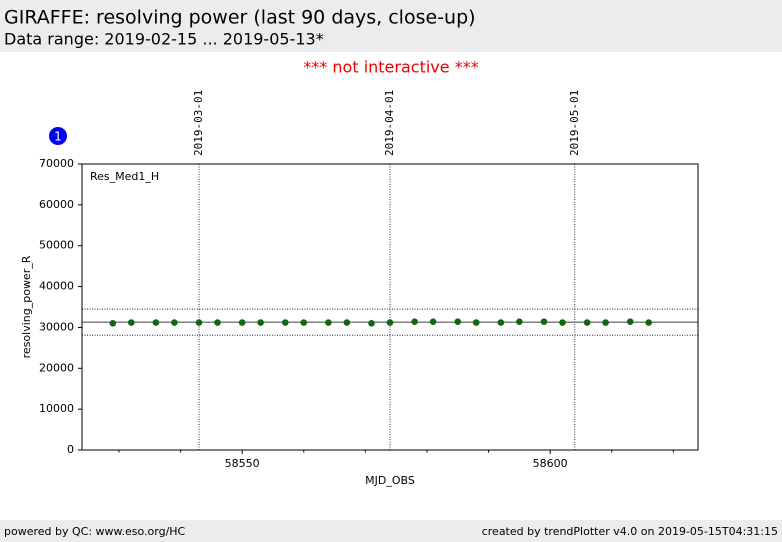 This screenshot has height=542, width=782. Describe the element at coordinates (391, 531) in the screenshot. I see `footer-band` at that location.